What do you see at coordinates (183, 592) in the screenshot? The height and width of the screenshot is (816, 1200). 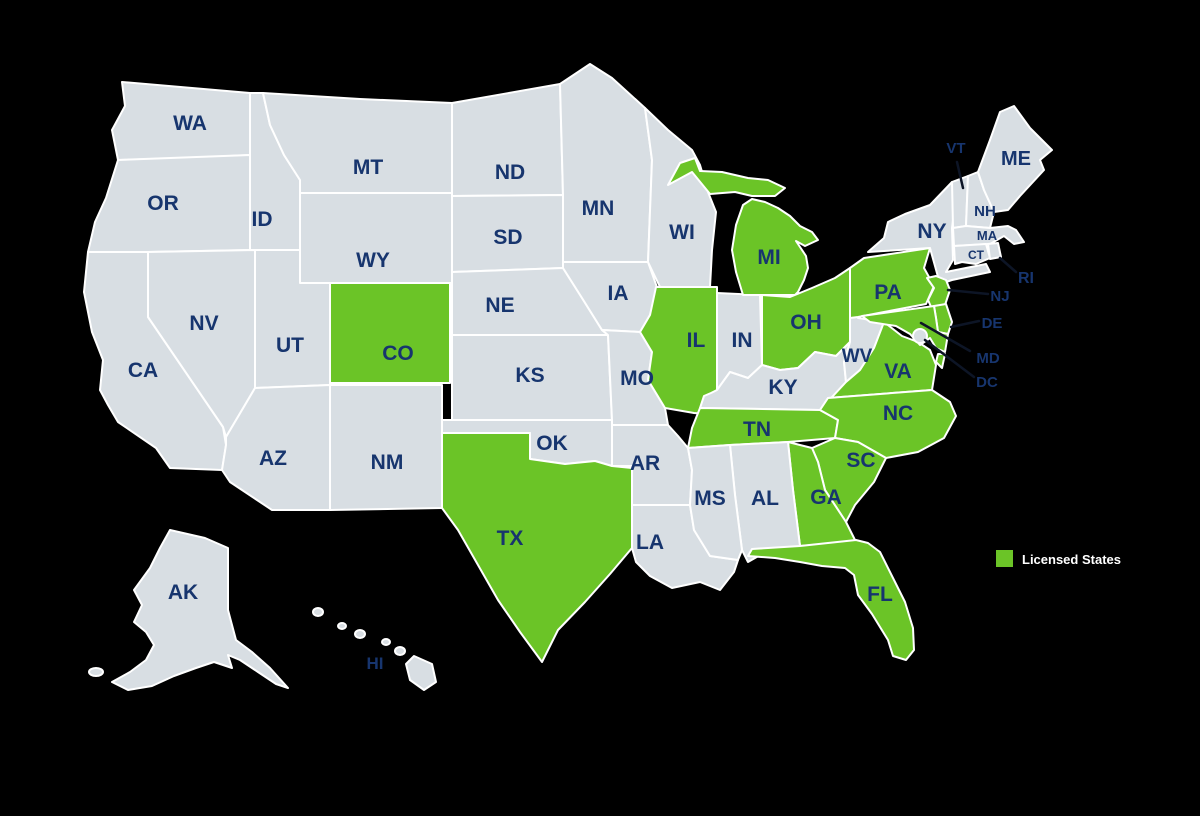 I see `label-ak: AK` at bounding box center [183, 592].